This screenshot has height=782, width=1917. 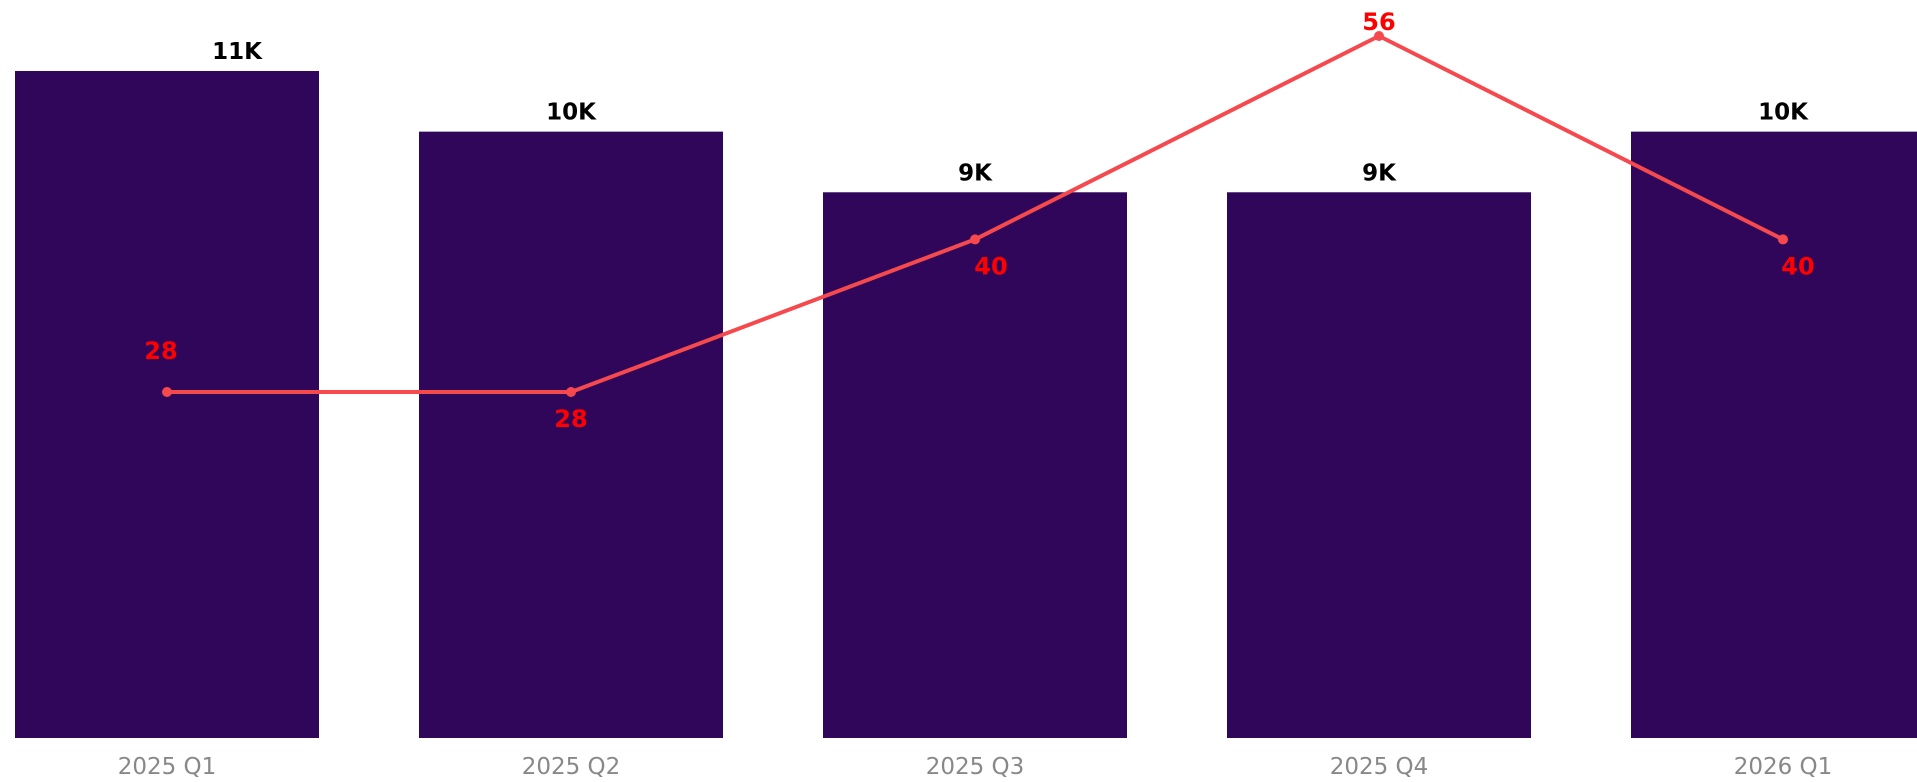 What do you see at coordinates (1783, 765) in the screenshot?
I see `x-tick-label: 2026 Q1` at bounding box center [1783, 765].